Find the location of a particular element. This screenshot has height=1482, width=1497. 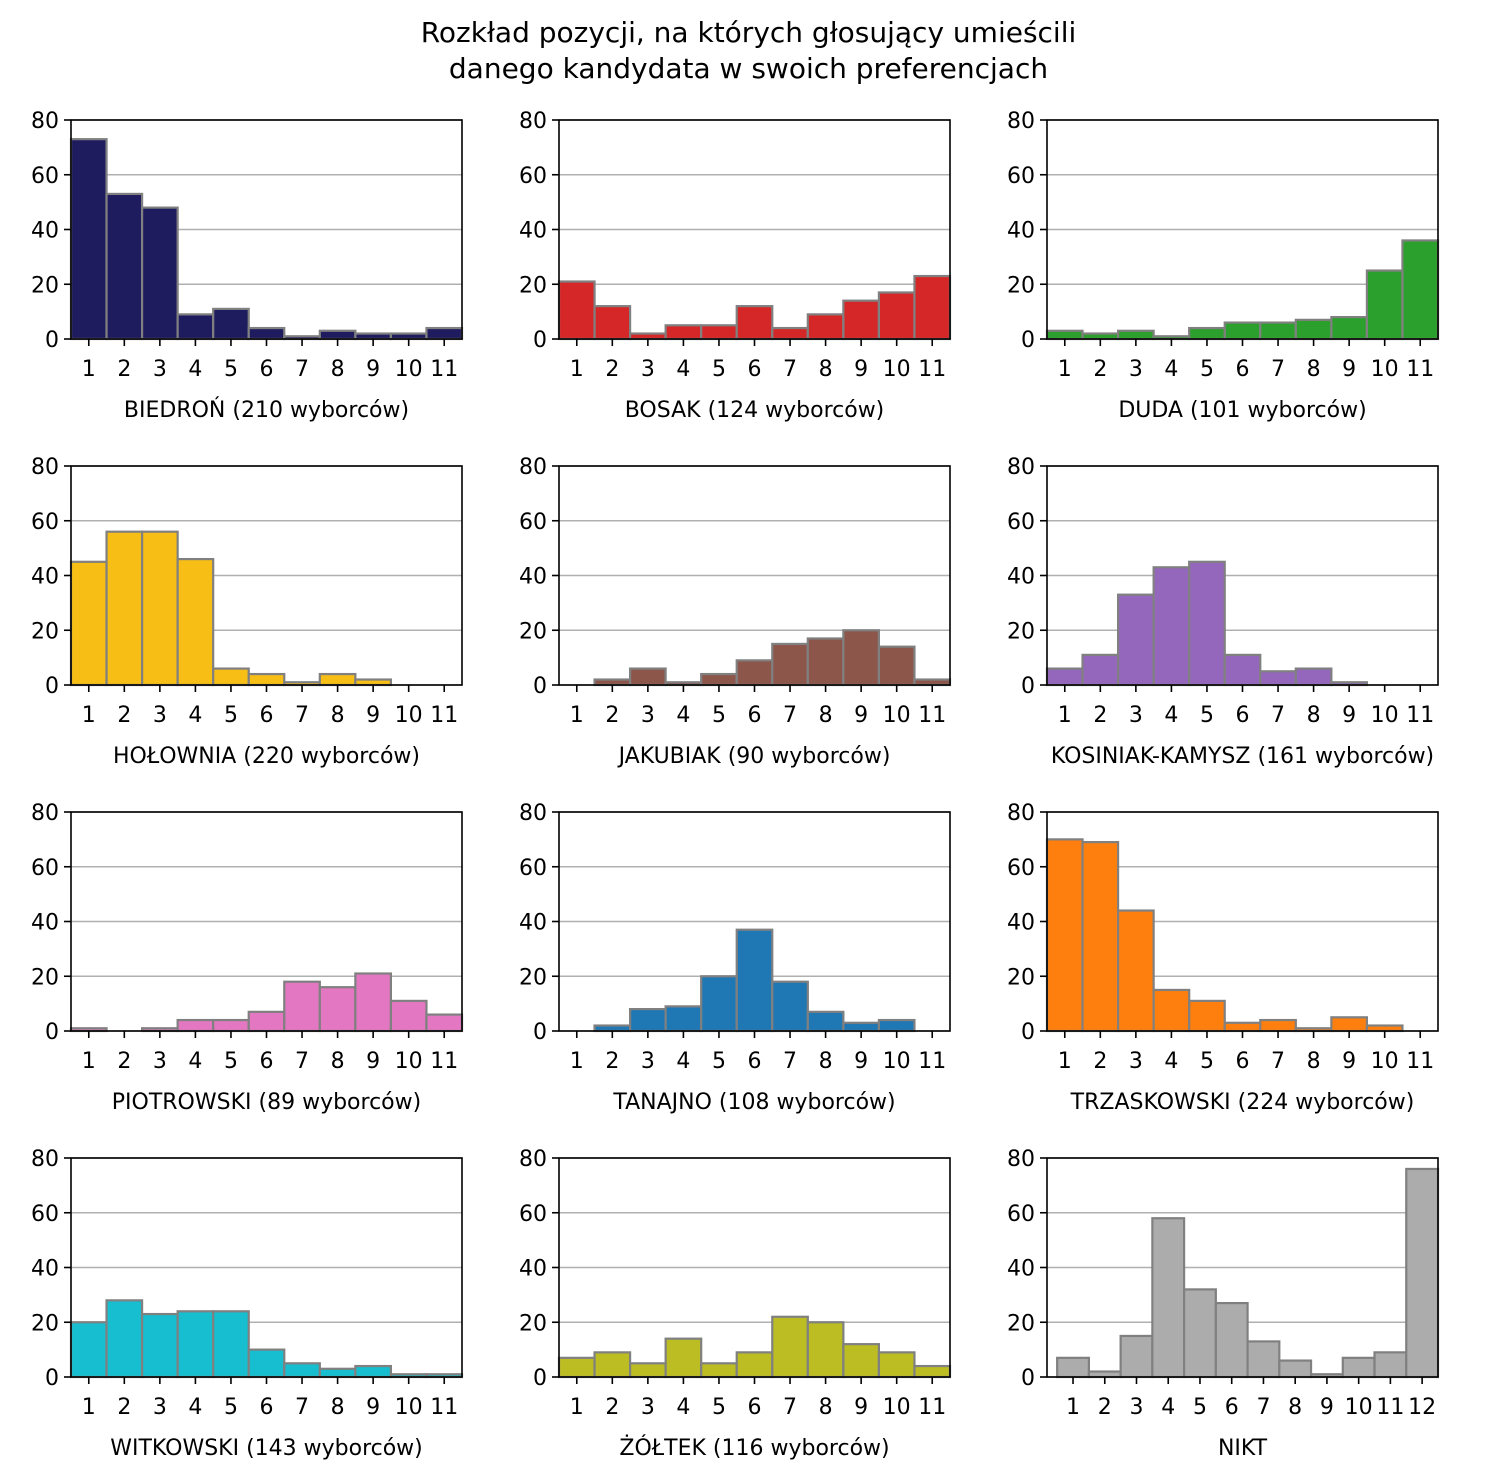

x-axis-label: JAKUBIAK (90 wyborców) is located at coordinates (754, 756).